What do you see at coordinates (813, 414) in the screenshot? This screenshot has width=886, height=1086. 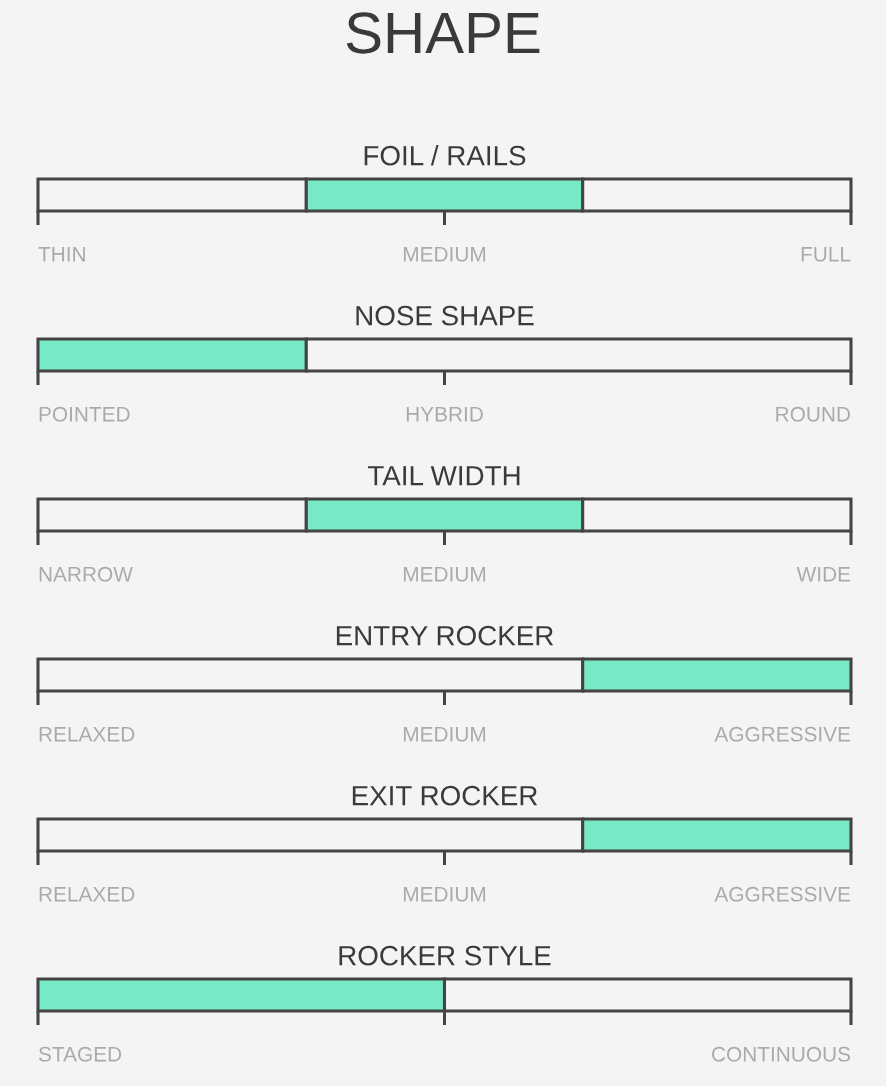 I see `annotation: ROUND` at bounding box center [813, 414].